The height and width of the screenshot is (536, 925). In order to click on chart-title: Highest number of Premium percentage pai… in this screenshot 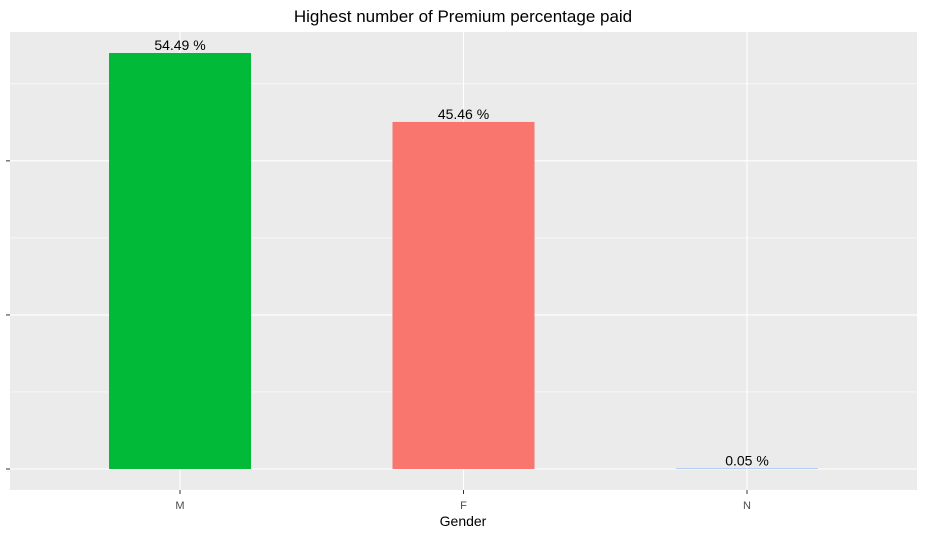, I will do `click(463, 16)`.